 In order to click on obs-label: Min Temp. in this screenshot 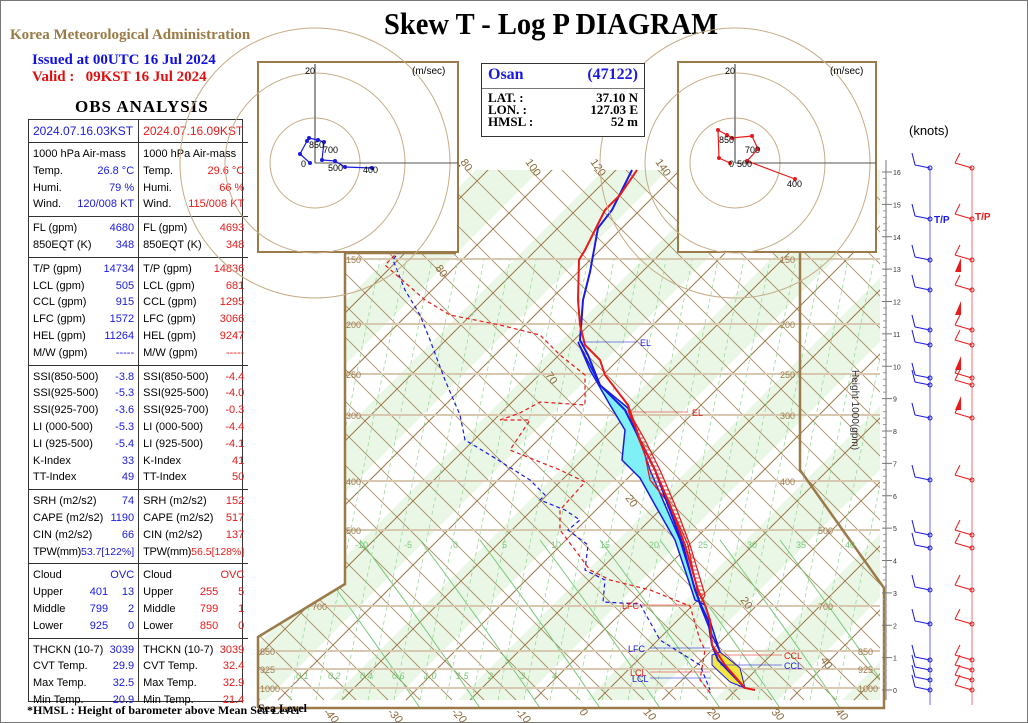, I will do `click(168, 699)`.